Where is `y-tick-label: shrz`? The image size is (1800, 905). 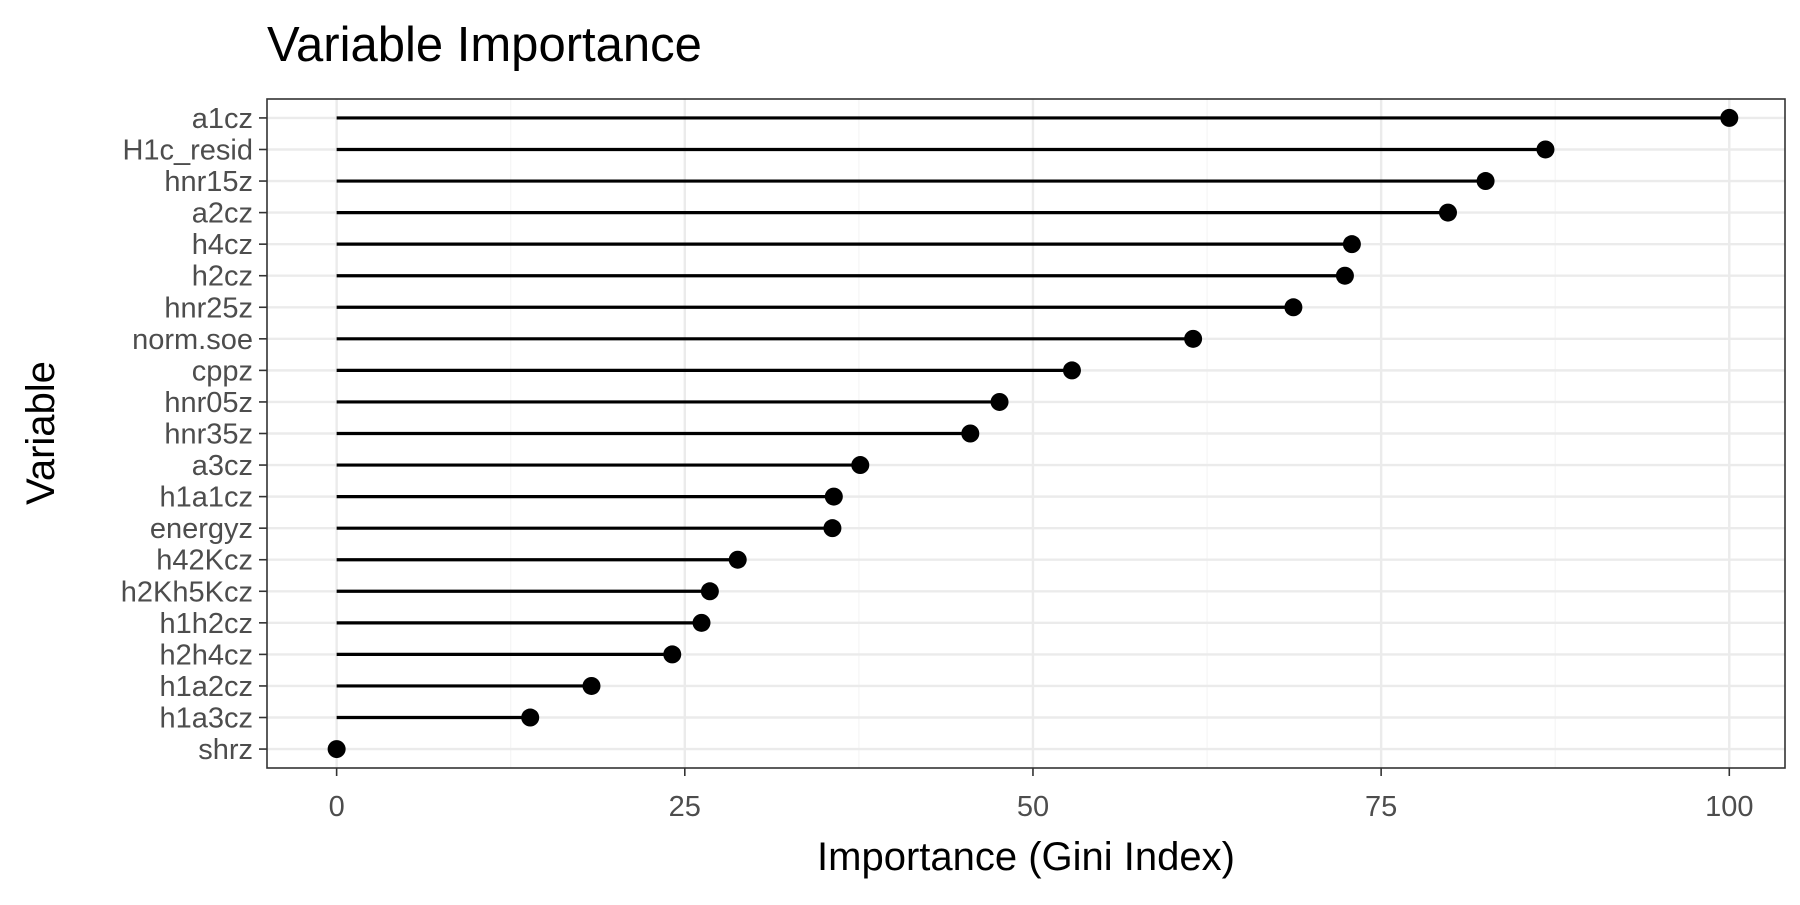
y-tick-label: shrz is located at coordinates (225, 750).